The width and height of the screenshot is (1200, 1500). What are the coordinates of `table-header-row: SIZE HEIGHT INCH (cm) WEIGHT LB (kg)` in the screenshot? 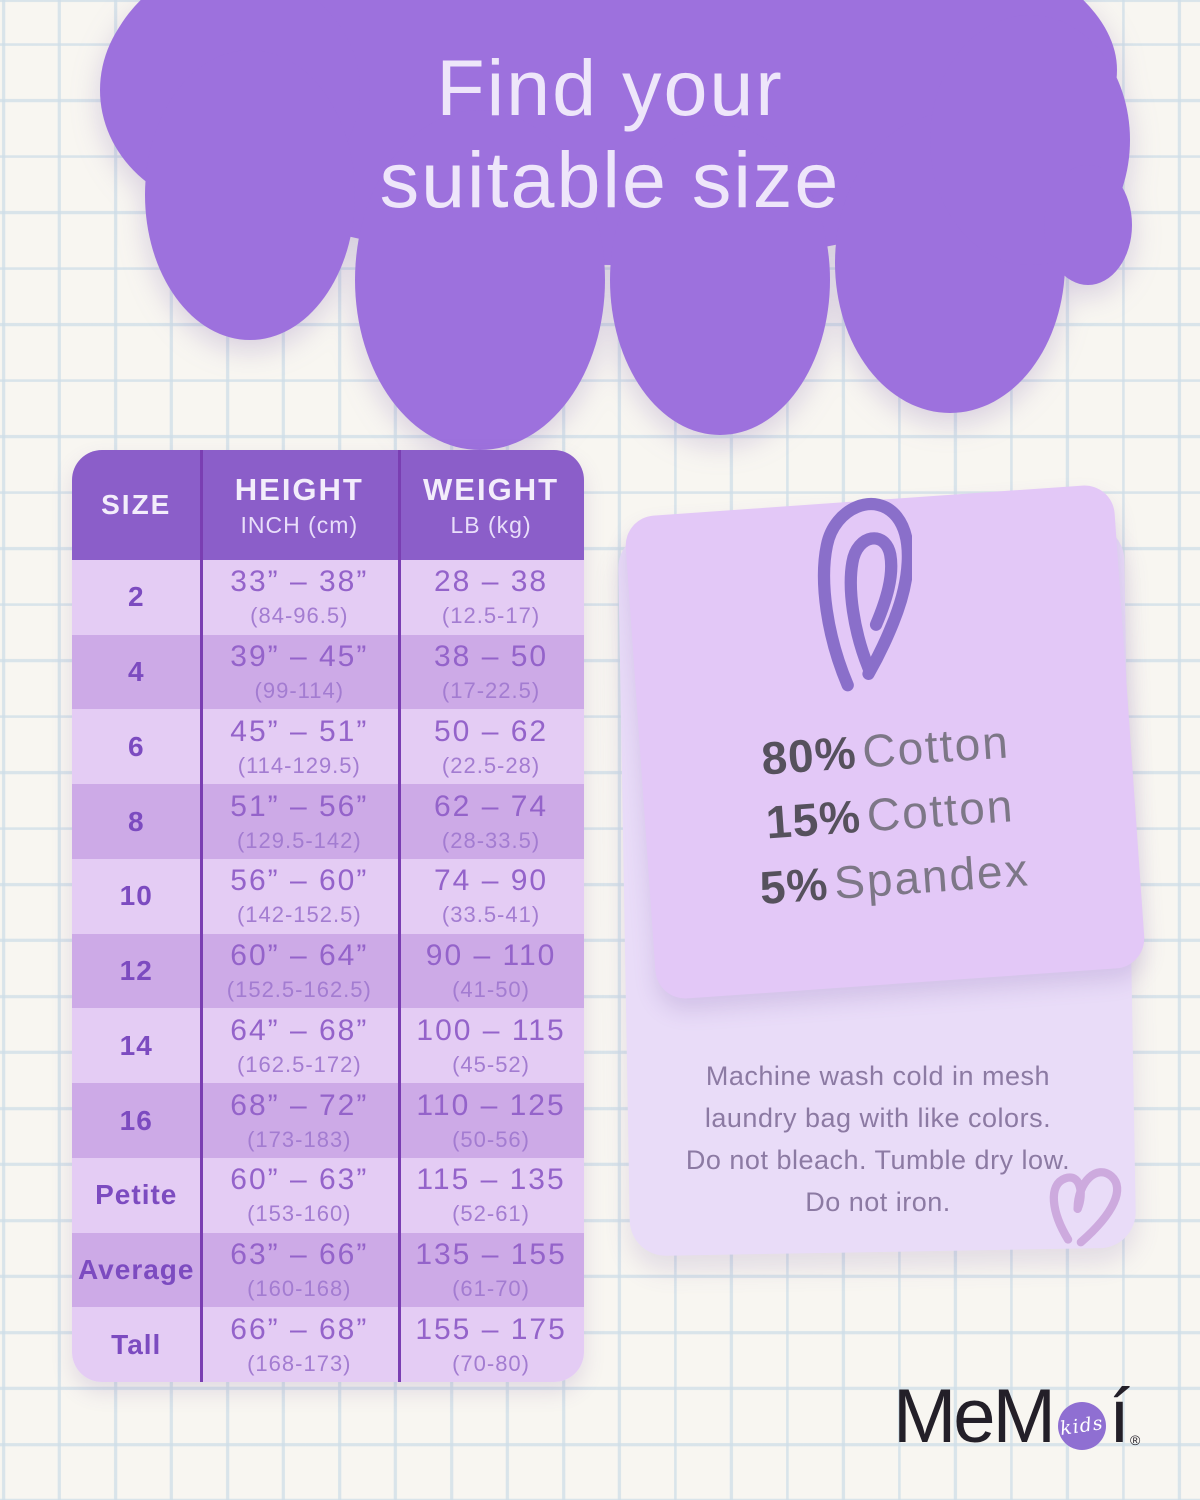 It's located at (328, 505).